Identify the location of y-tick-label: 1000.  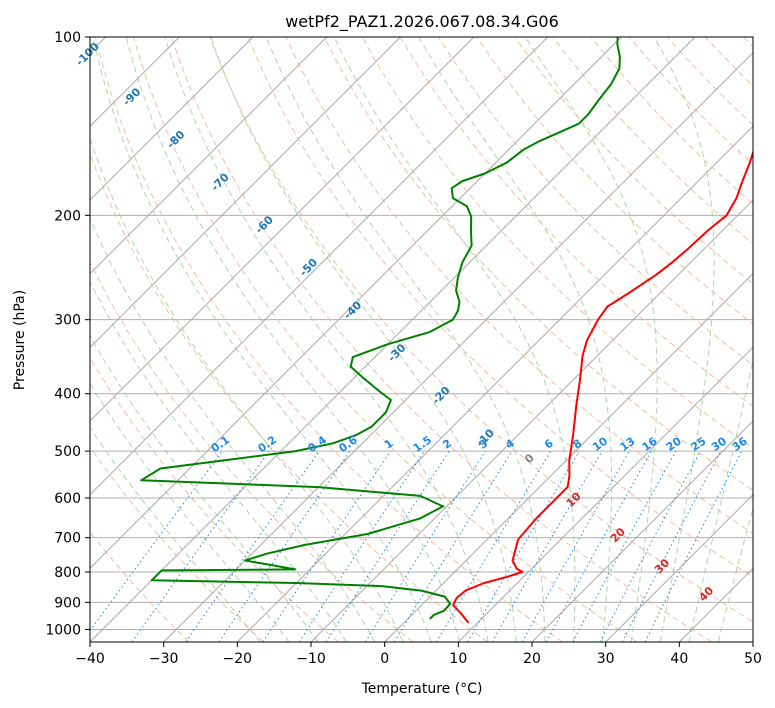
(63, 630).